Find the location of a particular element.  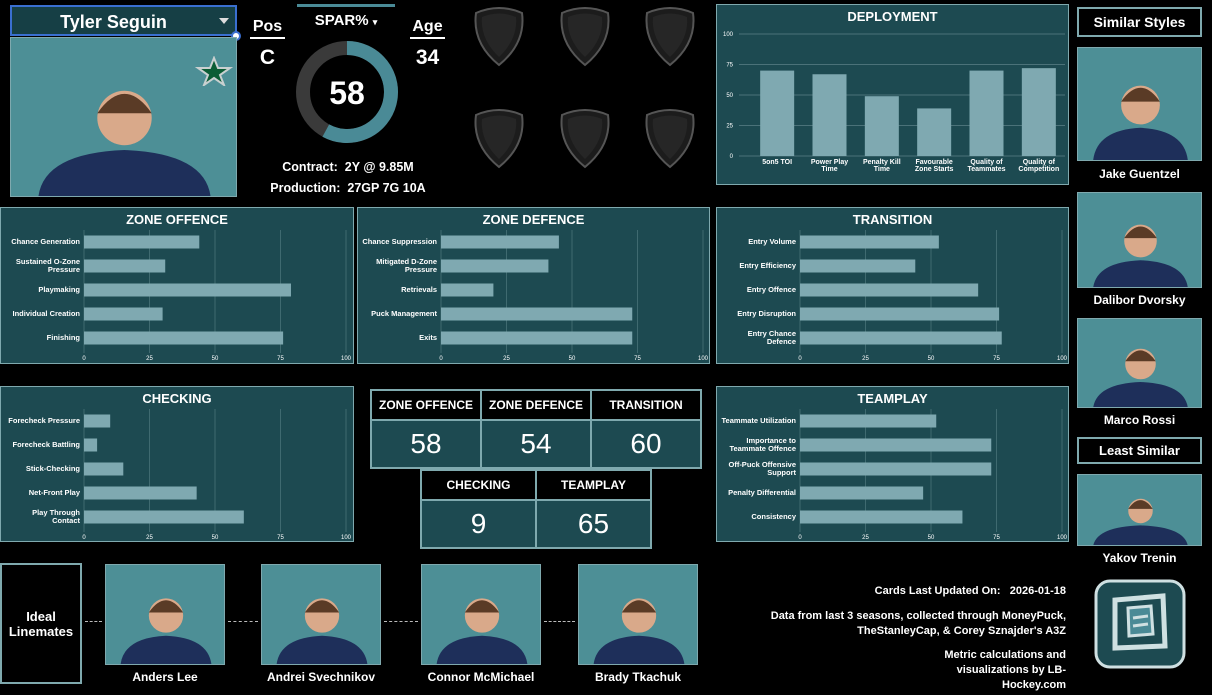

donut-arc is located at coordinates (360, 92).